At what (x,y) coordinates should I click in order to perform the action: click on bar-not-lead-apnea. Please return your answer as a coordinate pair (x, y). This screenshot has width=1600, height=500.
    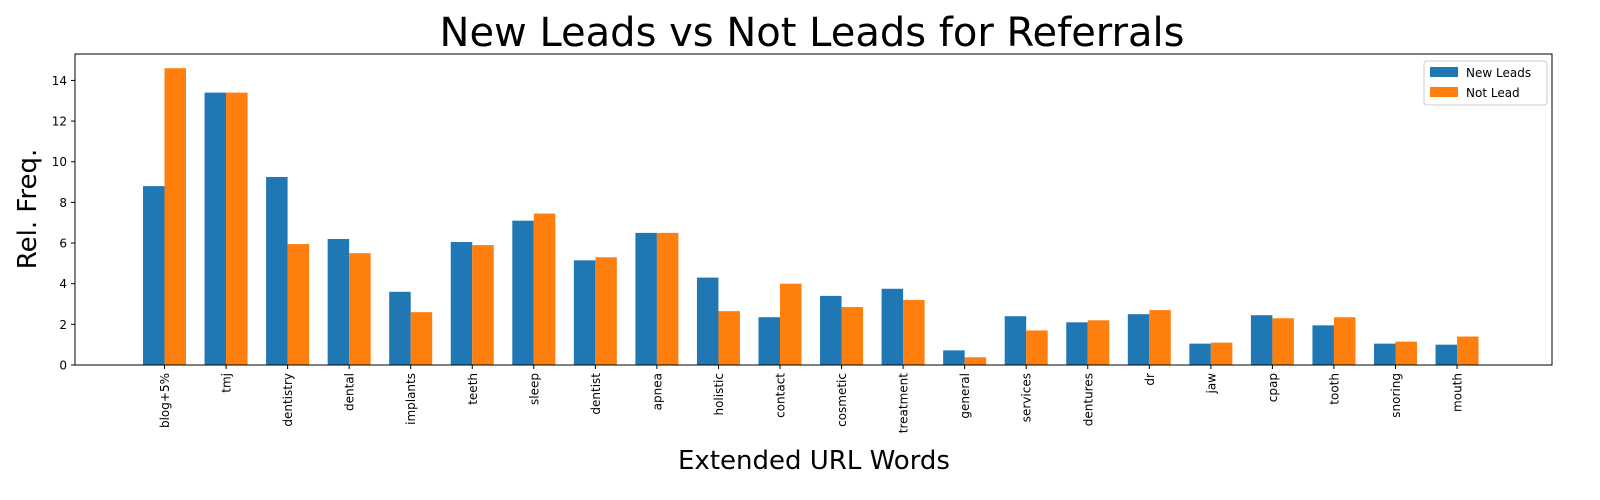
    Looking at the image, I should click on (667, 298).